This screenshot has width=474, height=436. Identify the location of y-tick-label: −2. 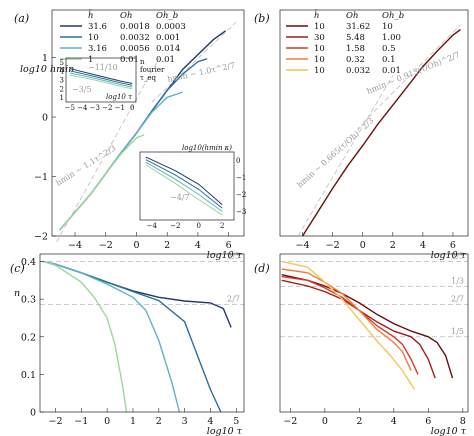
(41, 237).